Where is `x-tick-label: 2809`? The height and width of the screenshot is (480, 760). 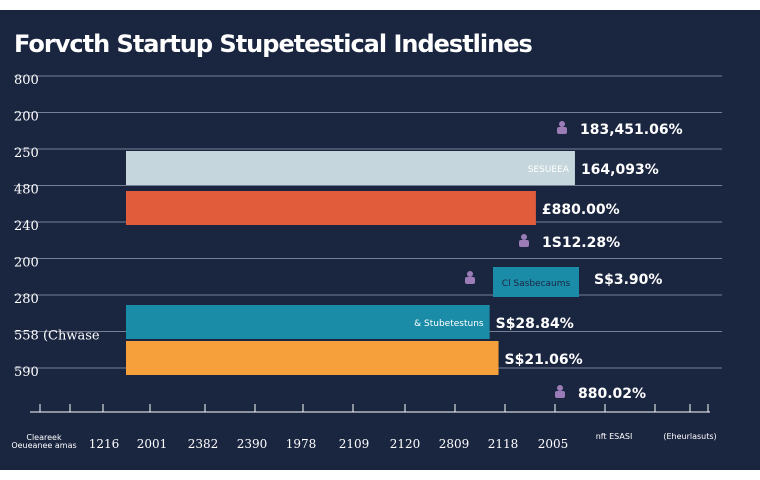 x-tick-label: 2809 is located at coordinates (454, 444).